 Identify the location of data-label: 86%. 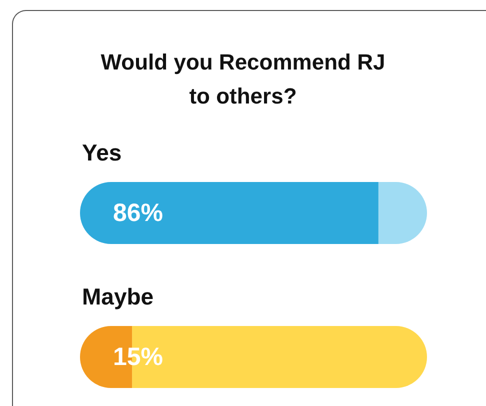
(138, 213).